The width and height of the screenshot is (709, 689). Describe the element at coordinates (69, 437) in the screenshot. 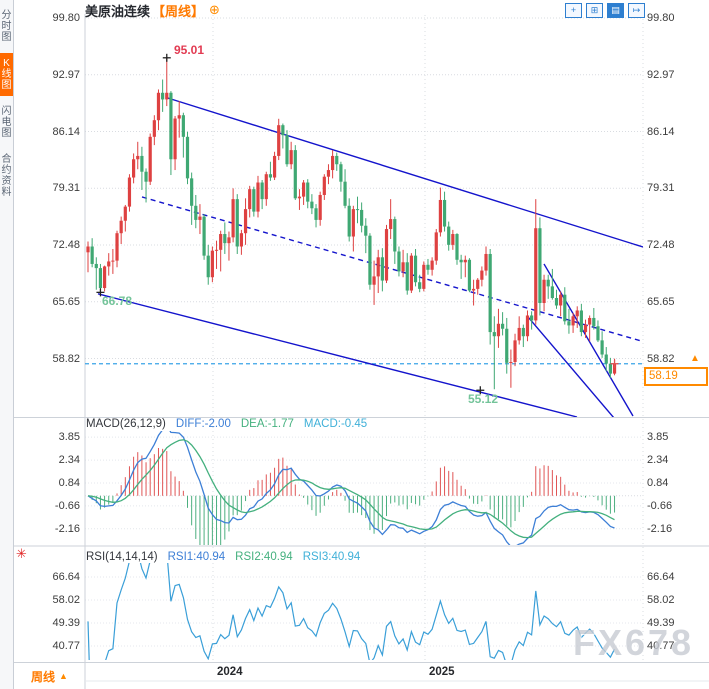

I see `macd-axis-label-left: 3.85` at that location.